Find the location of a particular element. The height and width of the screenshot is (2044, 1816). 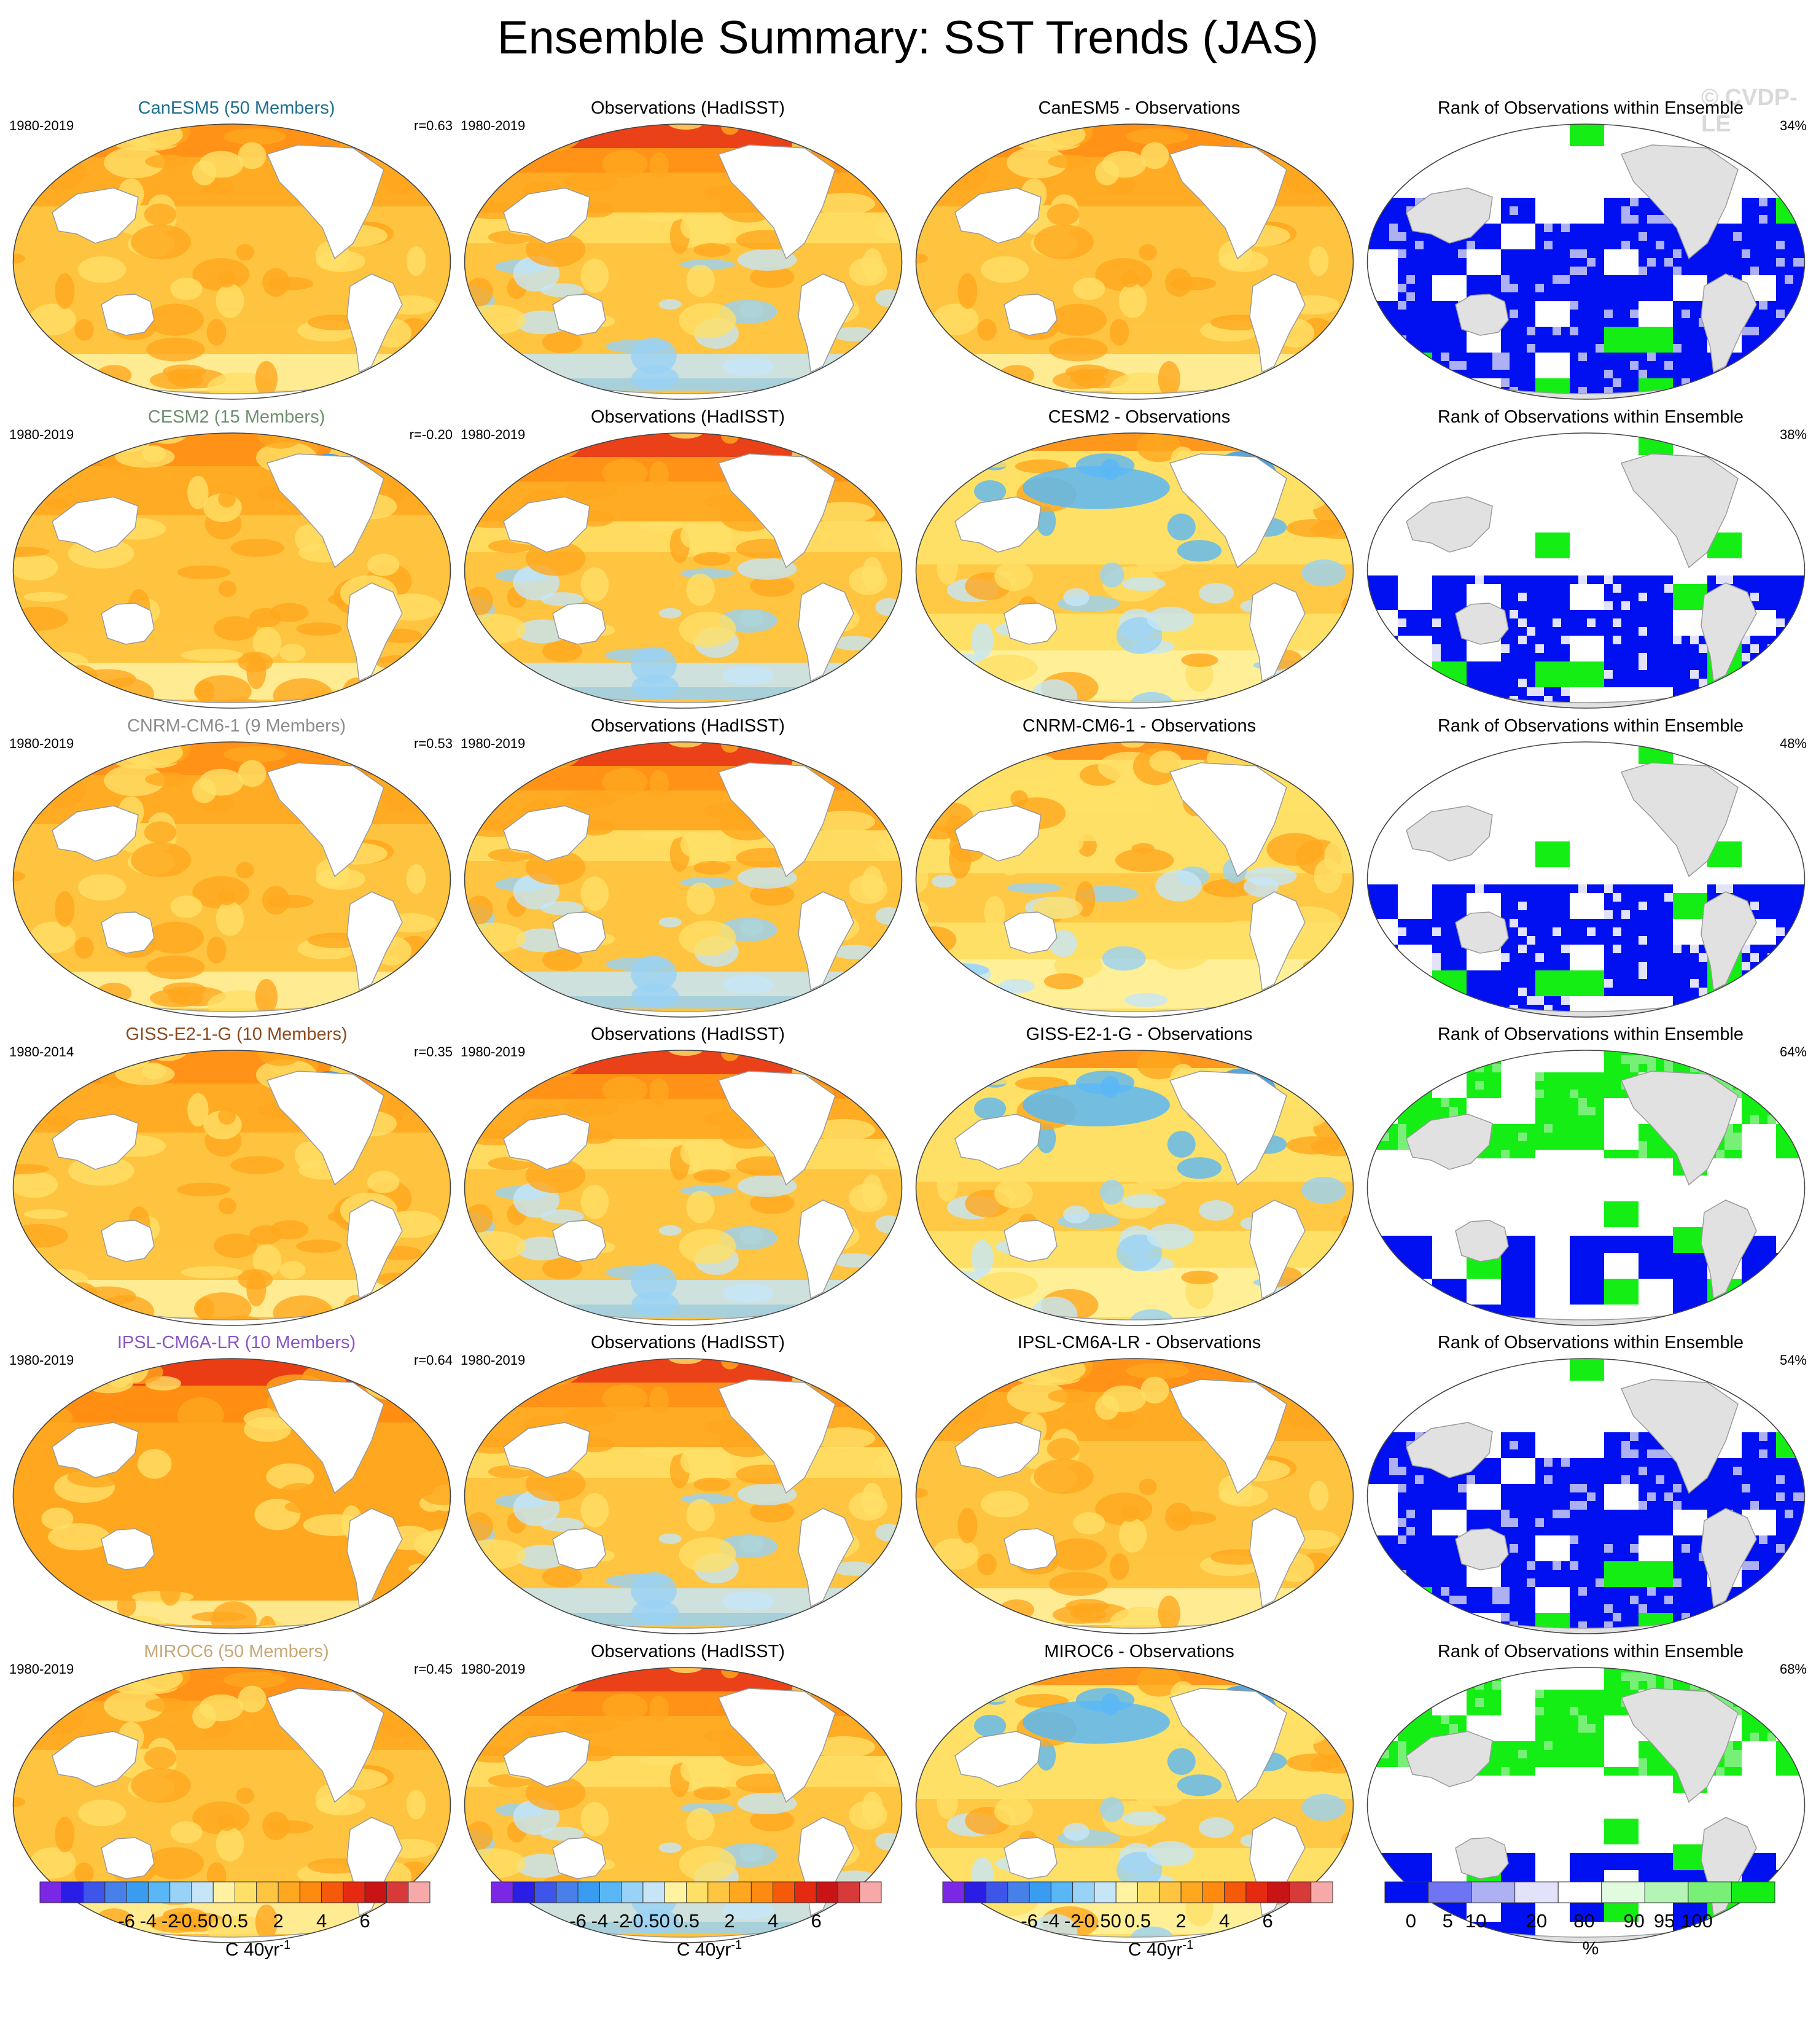

colorbar-tick-label: -2 is located at coordinates (1072, 1921).